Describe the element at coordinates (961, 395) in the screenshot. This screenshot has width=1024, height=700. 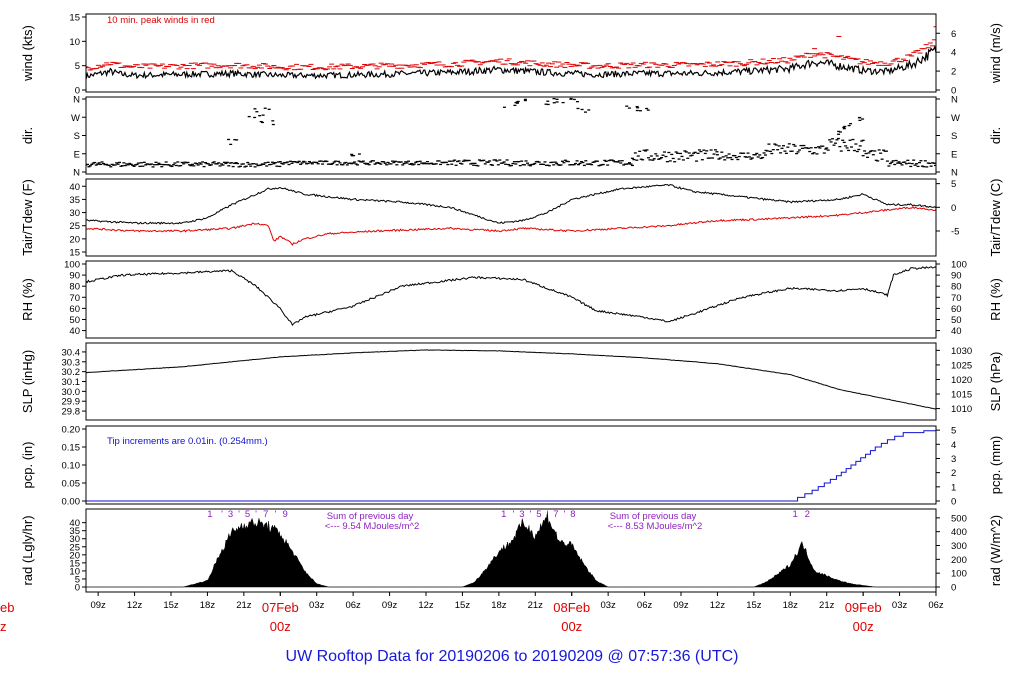
I see `y2-tick-label: 1015` at that location.